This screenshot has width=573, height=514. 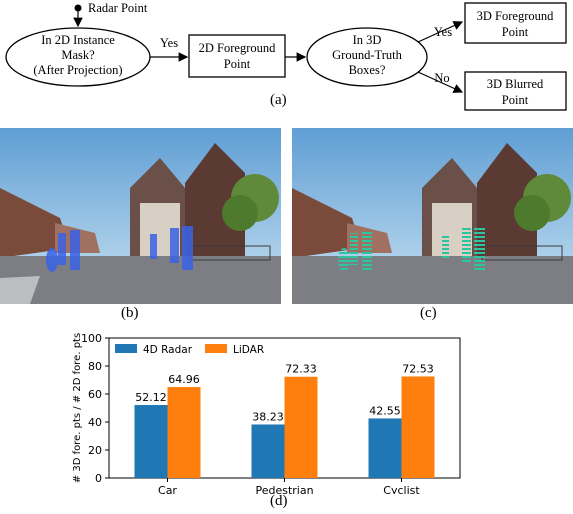 I want to click on bar-value-label: 72.33, so click(x=301, y=369).